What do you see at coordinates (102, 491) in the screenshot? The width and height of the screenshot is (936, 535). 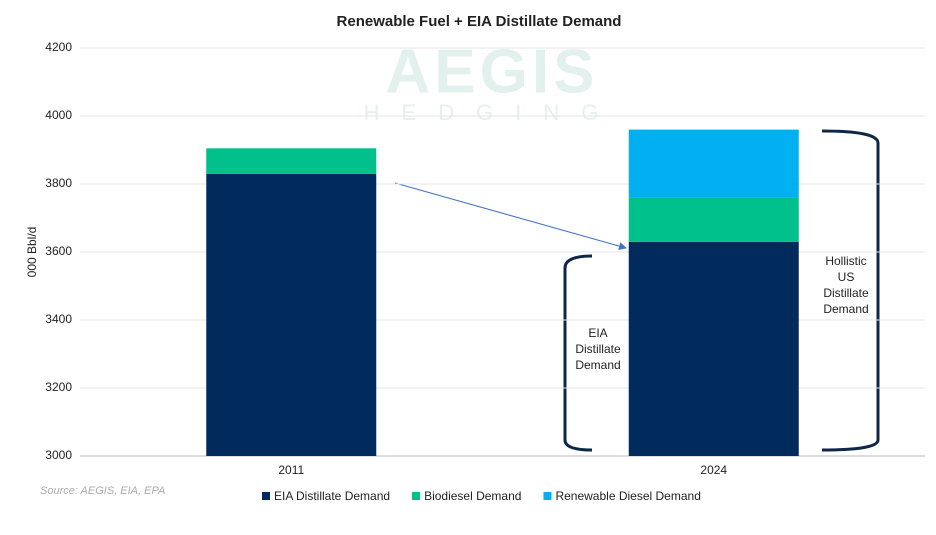 I see `source: Source: AEGIS, EIA, EPA` at bounding box center [102, 491].